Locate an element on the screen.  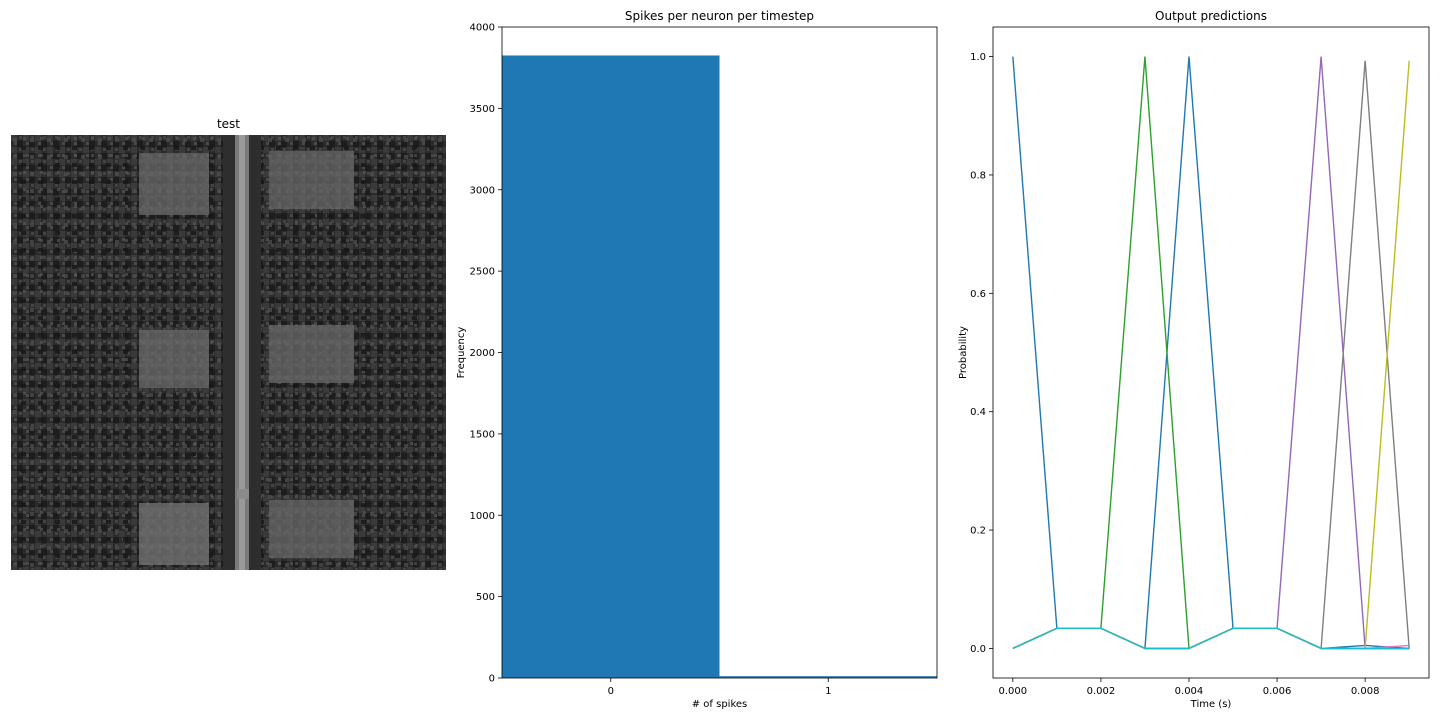
line-xtick-label: 0.006 is located at coordinates (1277, 691).